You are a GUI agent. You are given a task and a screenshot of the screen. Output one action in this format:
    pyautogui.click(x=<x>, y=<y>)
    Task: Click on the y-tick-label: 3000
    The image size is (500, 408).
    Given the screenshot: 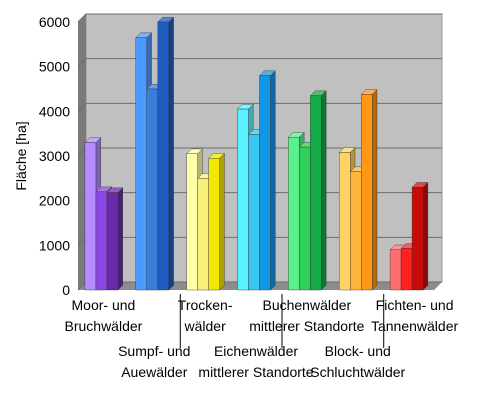 What is the action you would take?
    pyautogui.click(x=54, y=156)
    